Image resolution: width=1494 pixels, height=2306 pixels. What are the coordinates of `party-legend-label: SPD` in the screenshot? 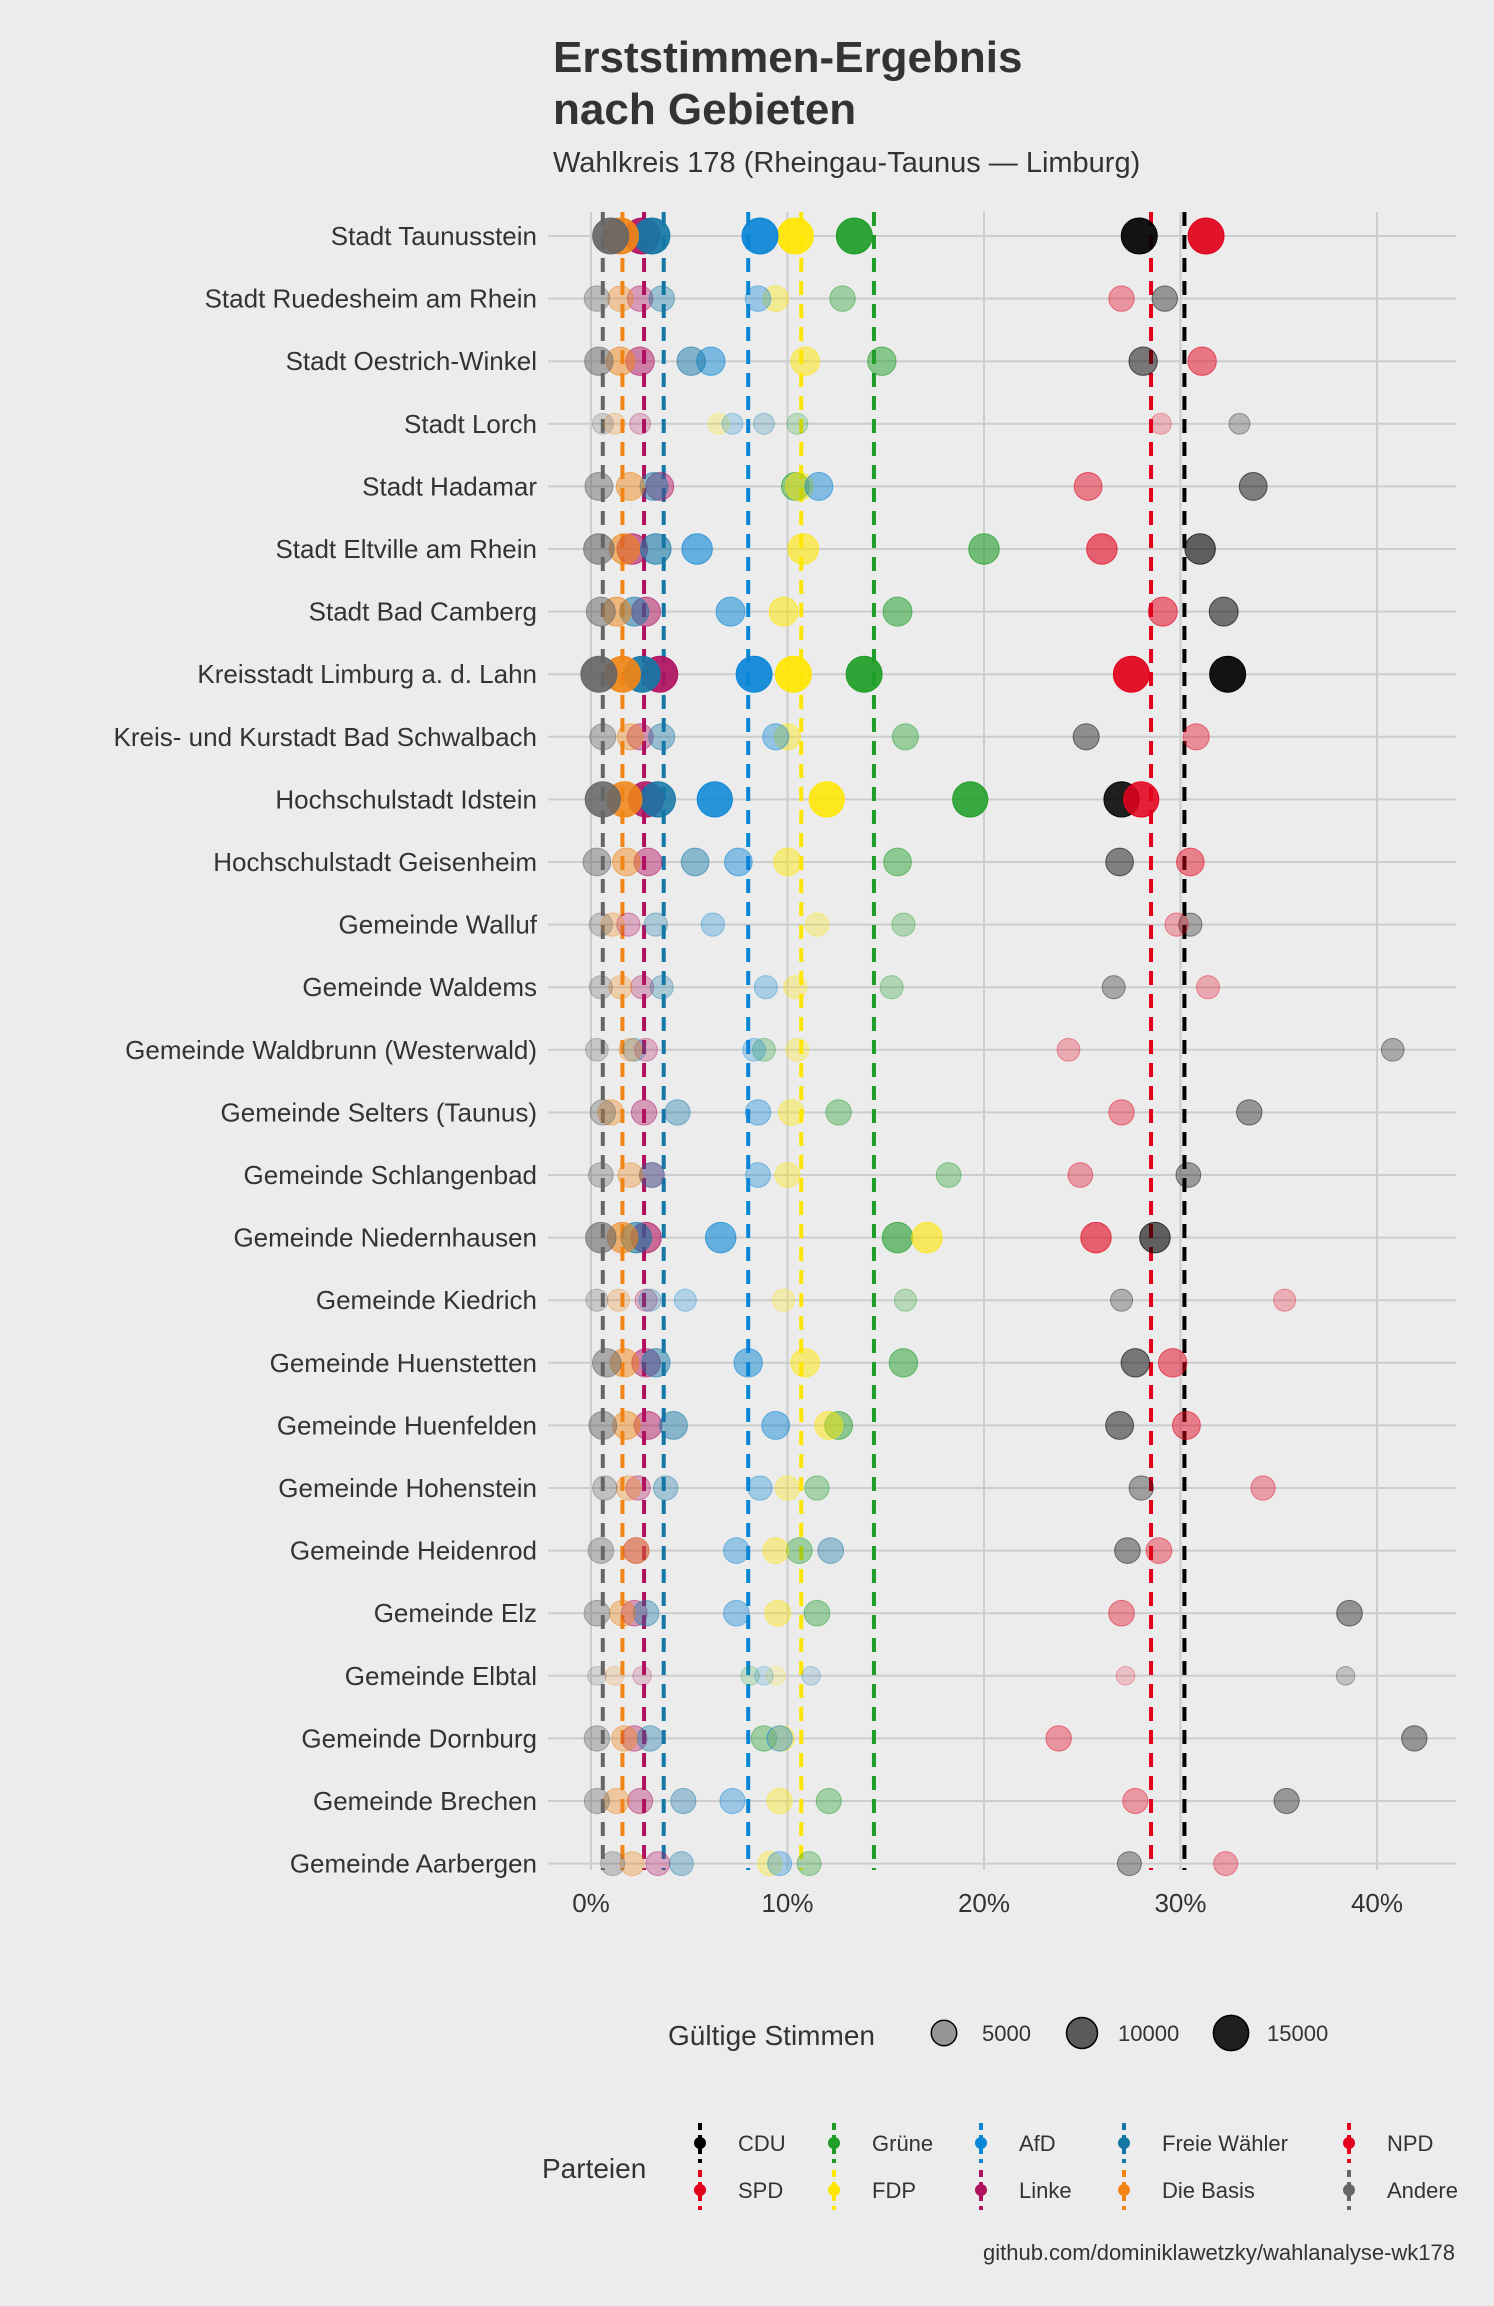 It's located at (760, 2190).